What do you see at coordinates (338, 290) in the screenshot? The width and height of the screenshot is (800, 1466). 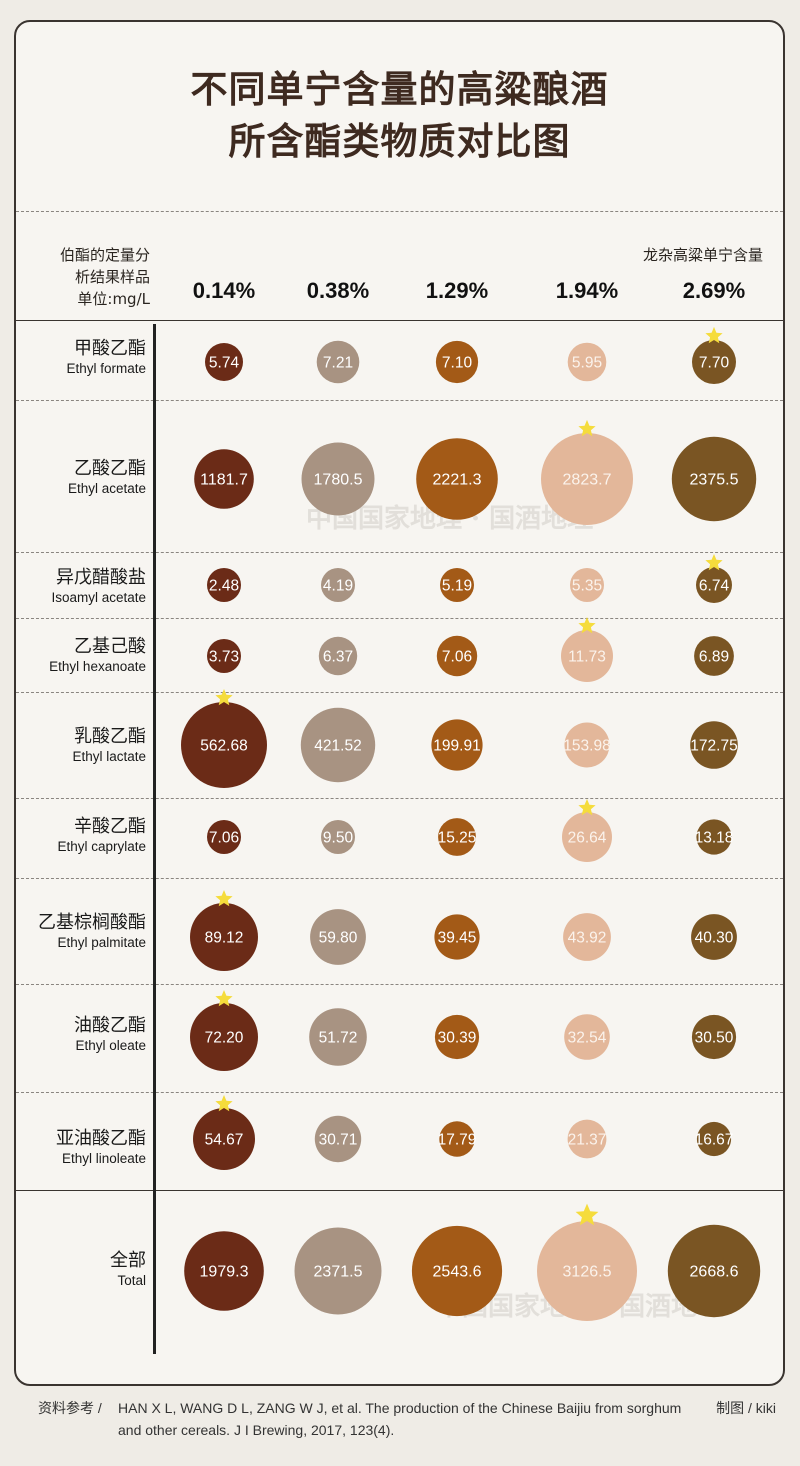 I see `column-header-1: 0.38%` at bounding box center [338, 290].